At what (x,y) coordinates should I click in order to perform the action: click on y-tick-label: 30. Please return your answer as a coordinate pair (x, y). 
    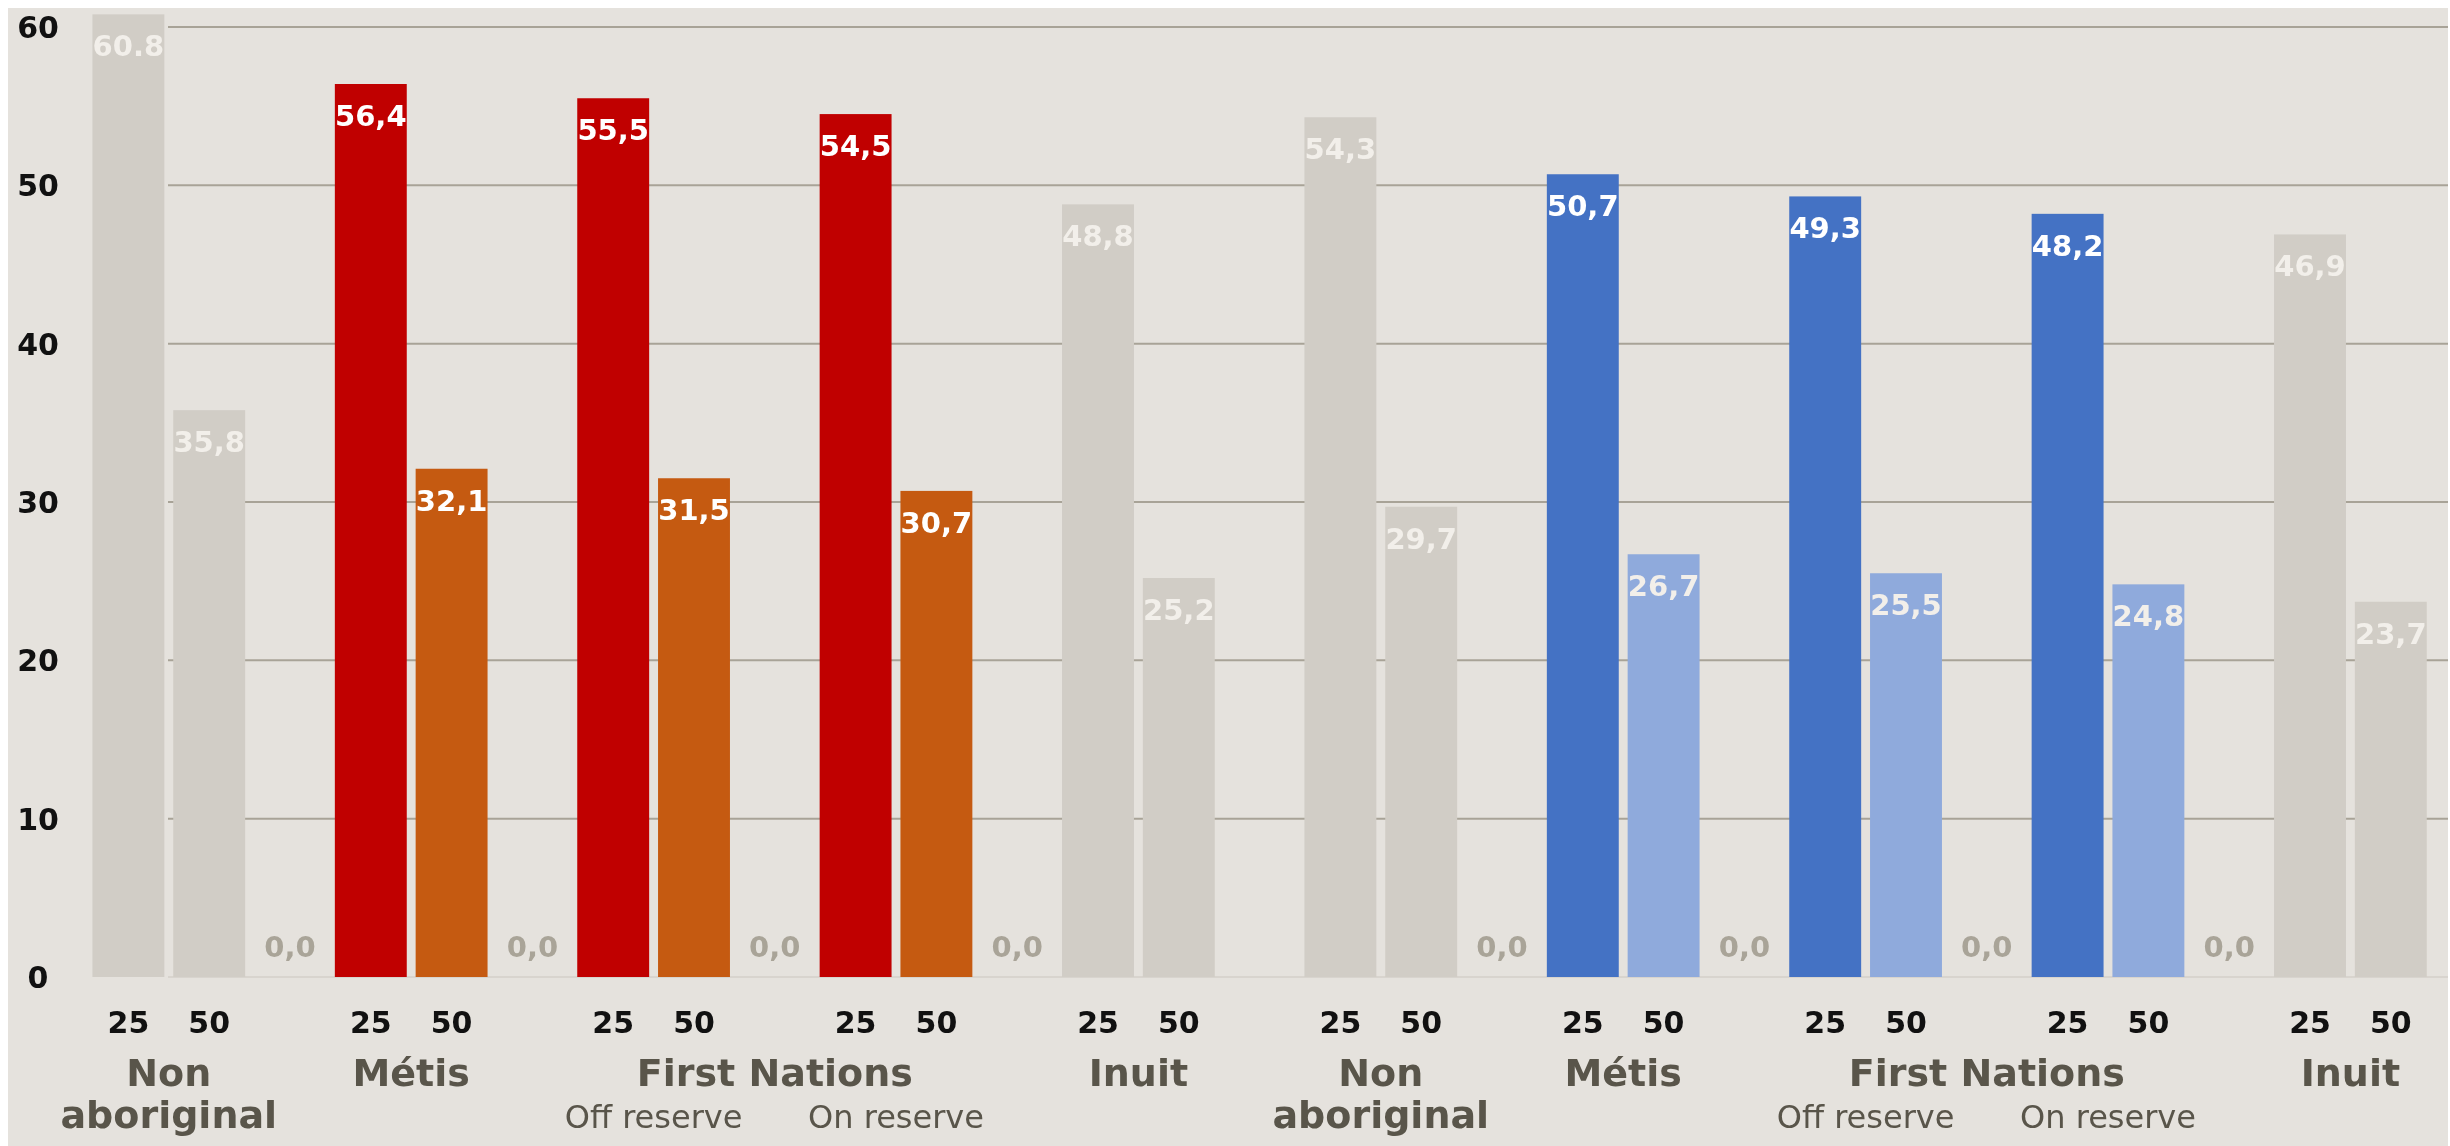
    Looking at the image, I should click on (38, 502).